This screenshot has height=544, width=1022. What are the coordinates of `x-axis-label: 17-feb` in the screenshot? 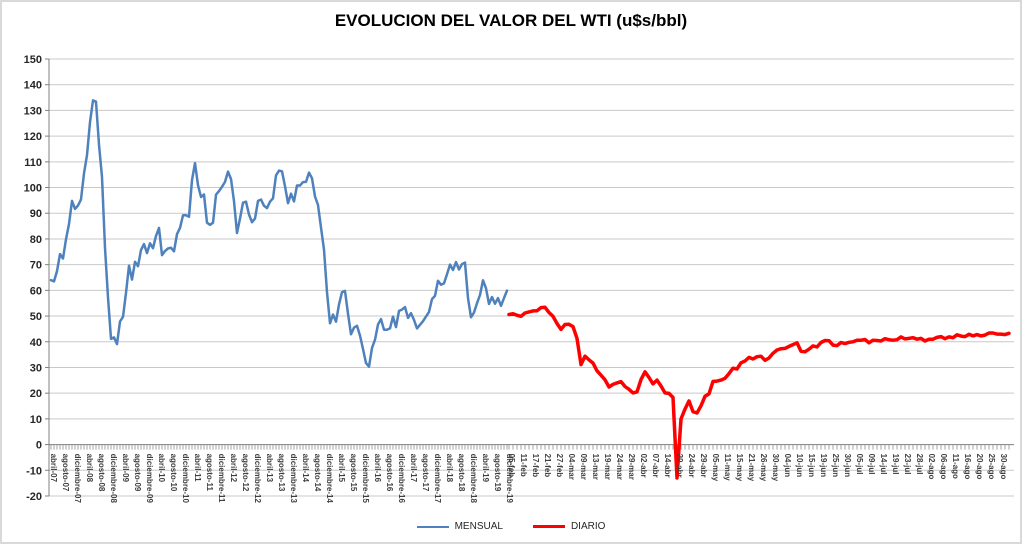 It's located at (535, 466).